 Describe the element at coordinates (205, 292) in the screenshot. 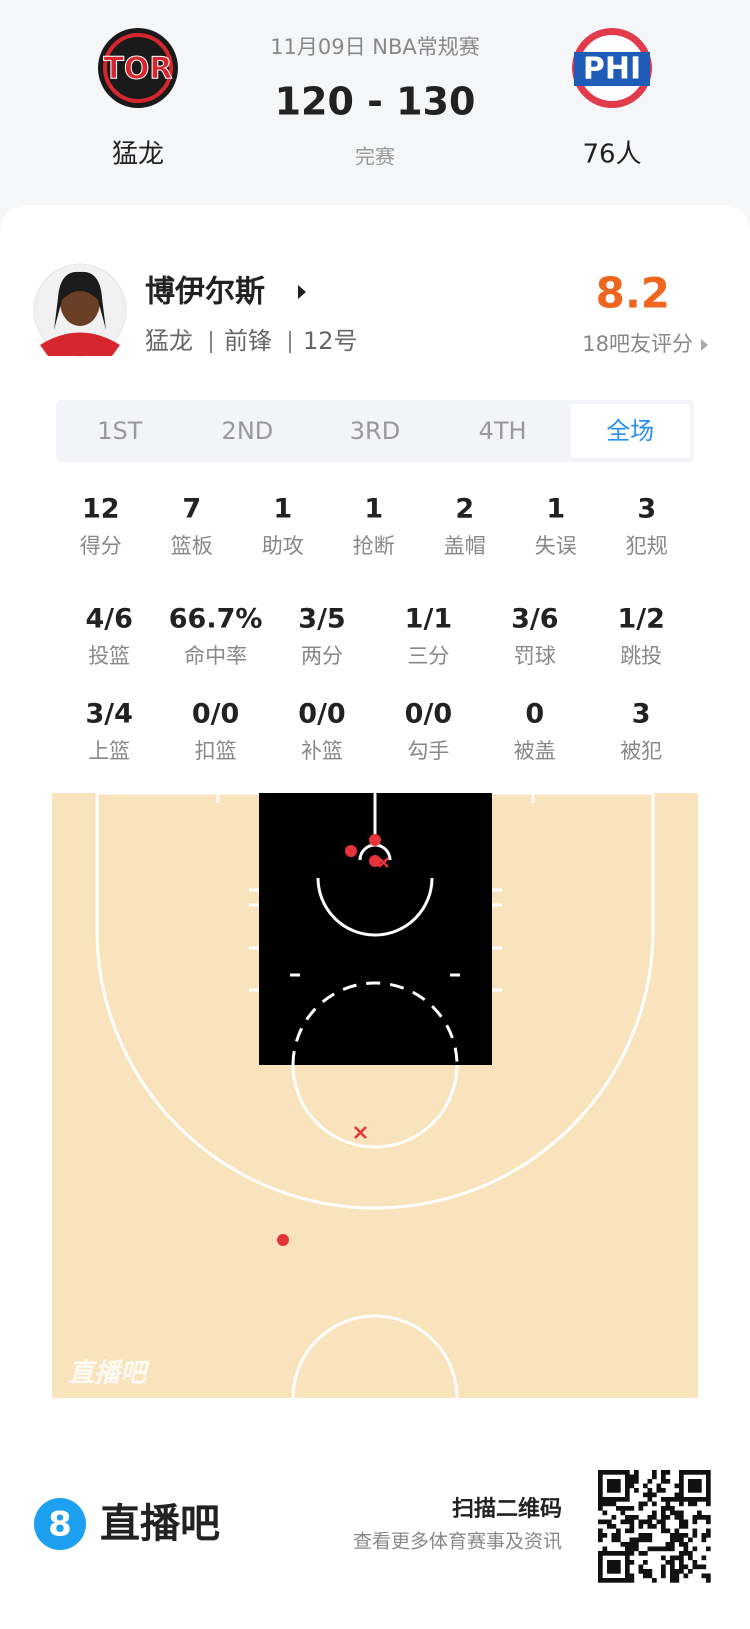

I see `player-name: 博伊尔斯` at that location.